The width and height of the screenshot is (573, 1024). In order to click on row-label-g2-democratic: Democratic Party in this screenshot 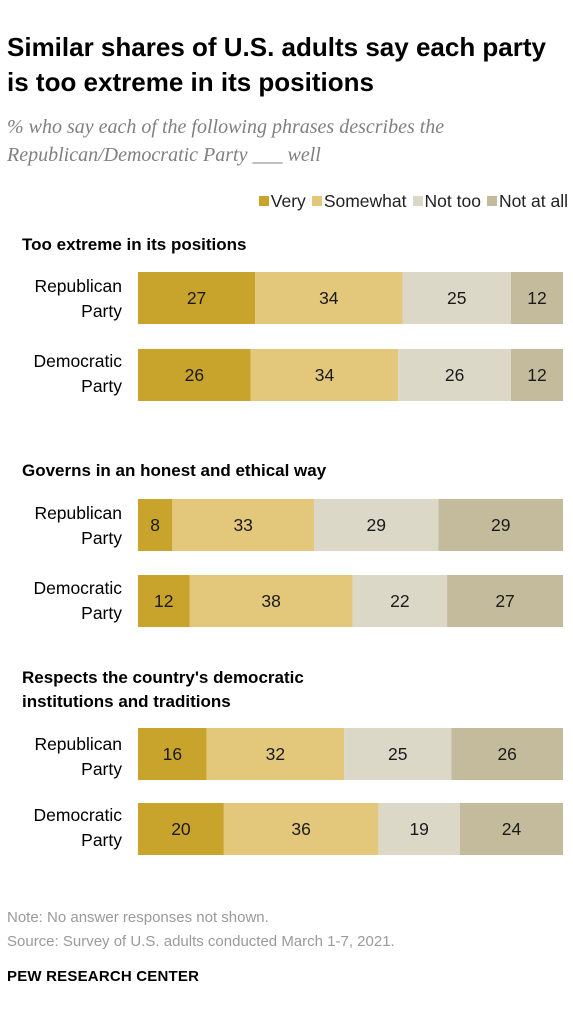, I will do `click(61, 601)`.